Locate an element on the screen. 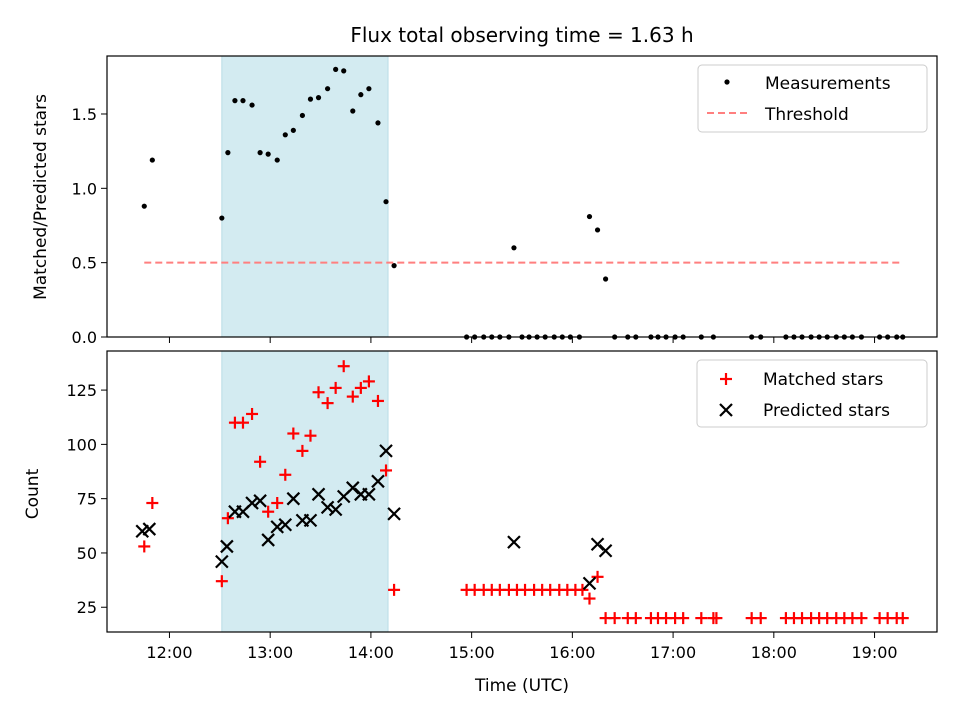 The image size is (960, 724). x-tick-label: 17:00 is located at coordinates (673, 652).